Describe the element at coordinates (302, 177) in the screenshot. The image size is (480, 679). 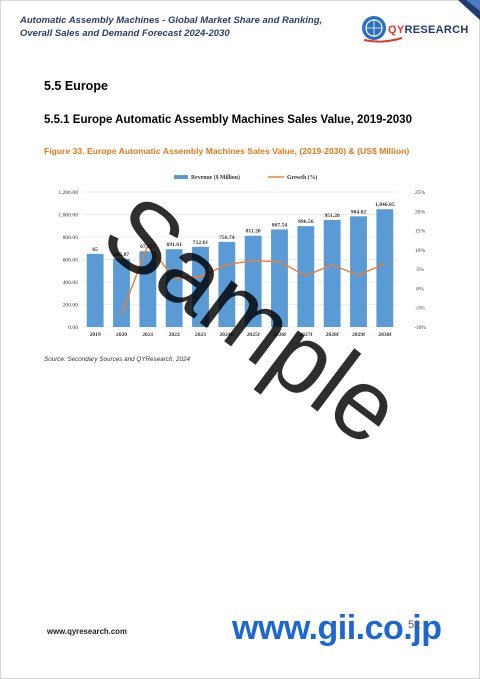
I see `legend-growth-label: Growth (%)` at that location.